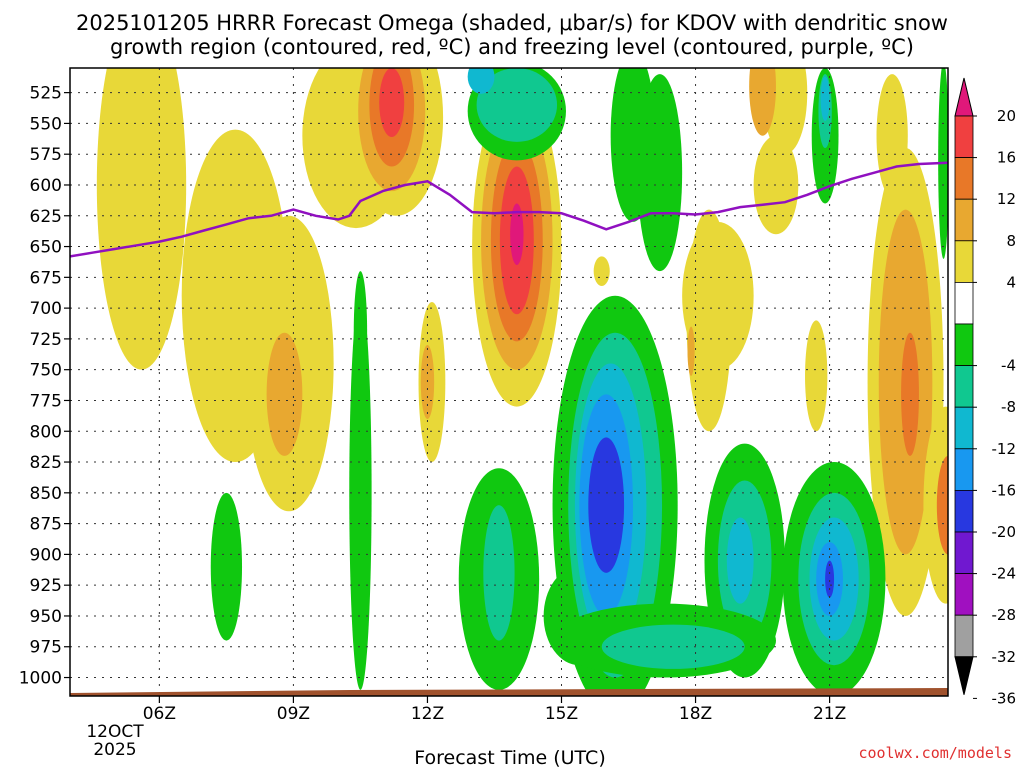 The height and width of the screenshot is (768, 1024). What do you see at coordinates (46, 94) in the screenshot?
I see `pressure-tick-label: 525` at bounding box center [46, 94].